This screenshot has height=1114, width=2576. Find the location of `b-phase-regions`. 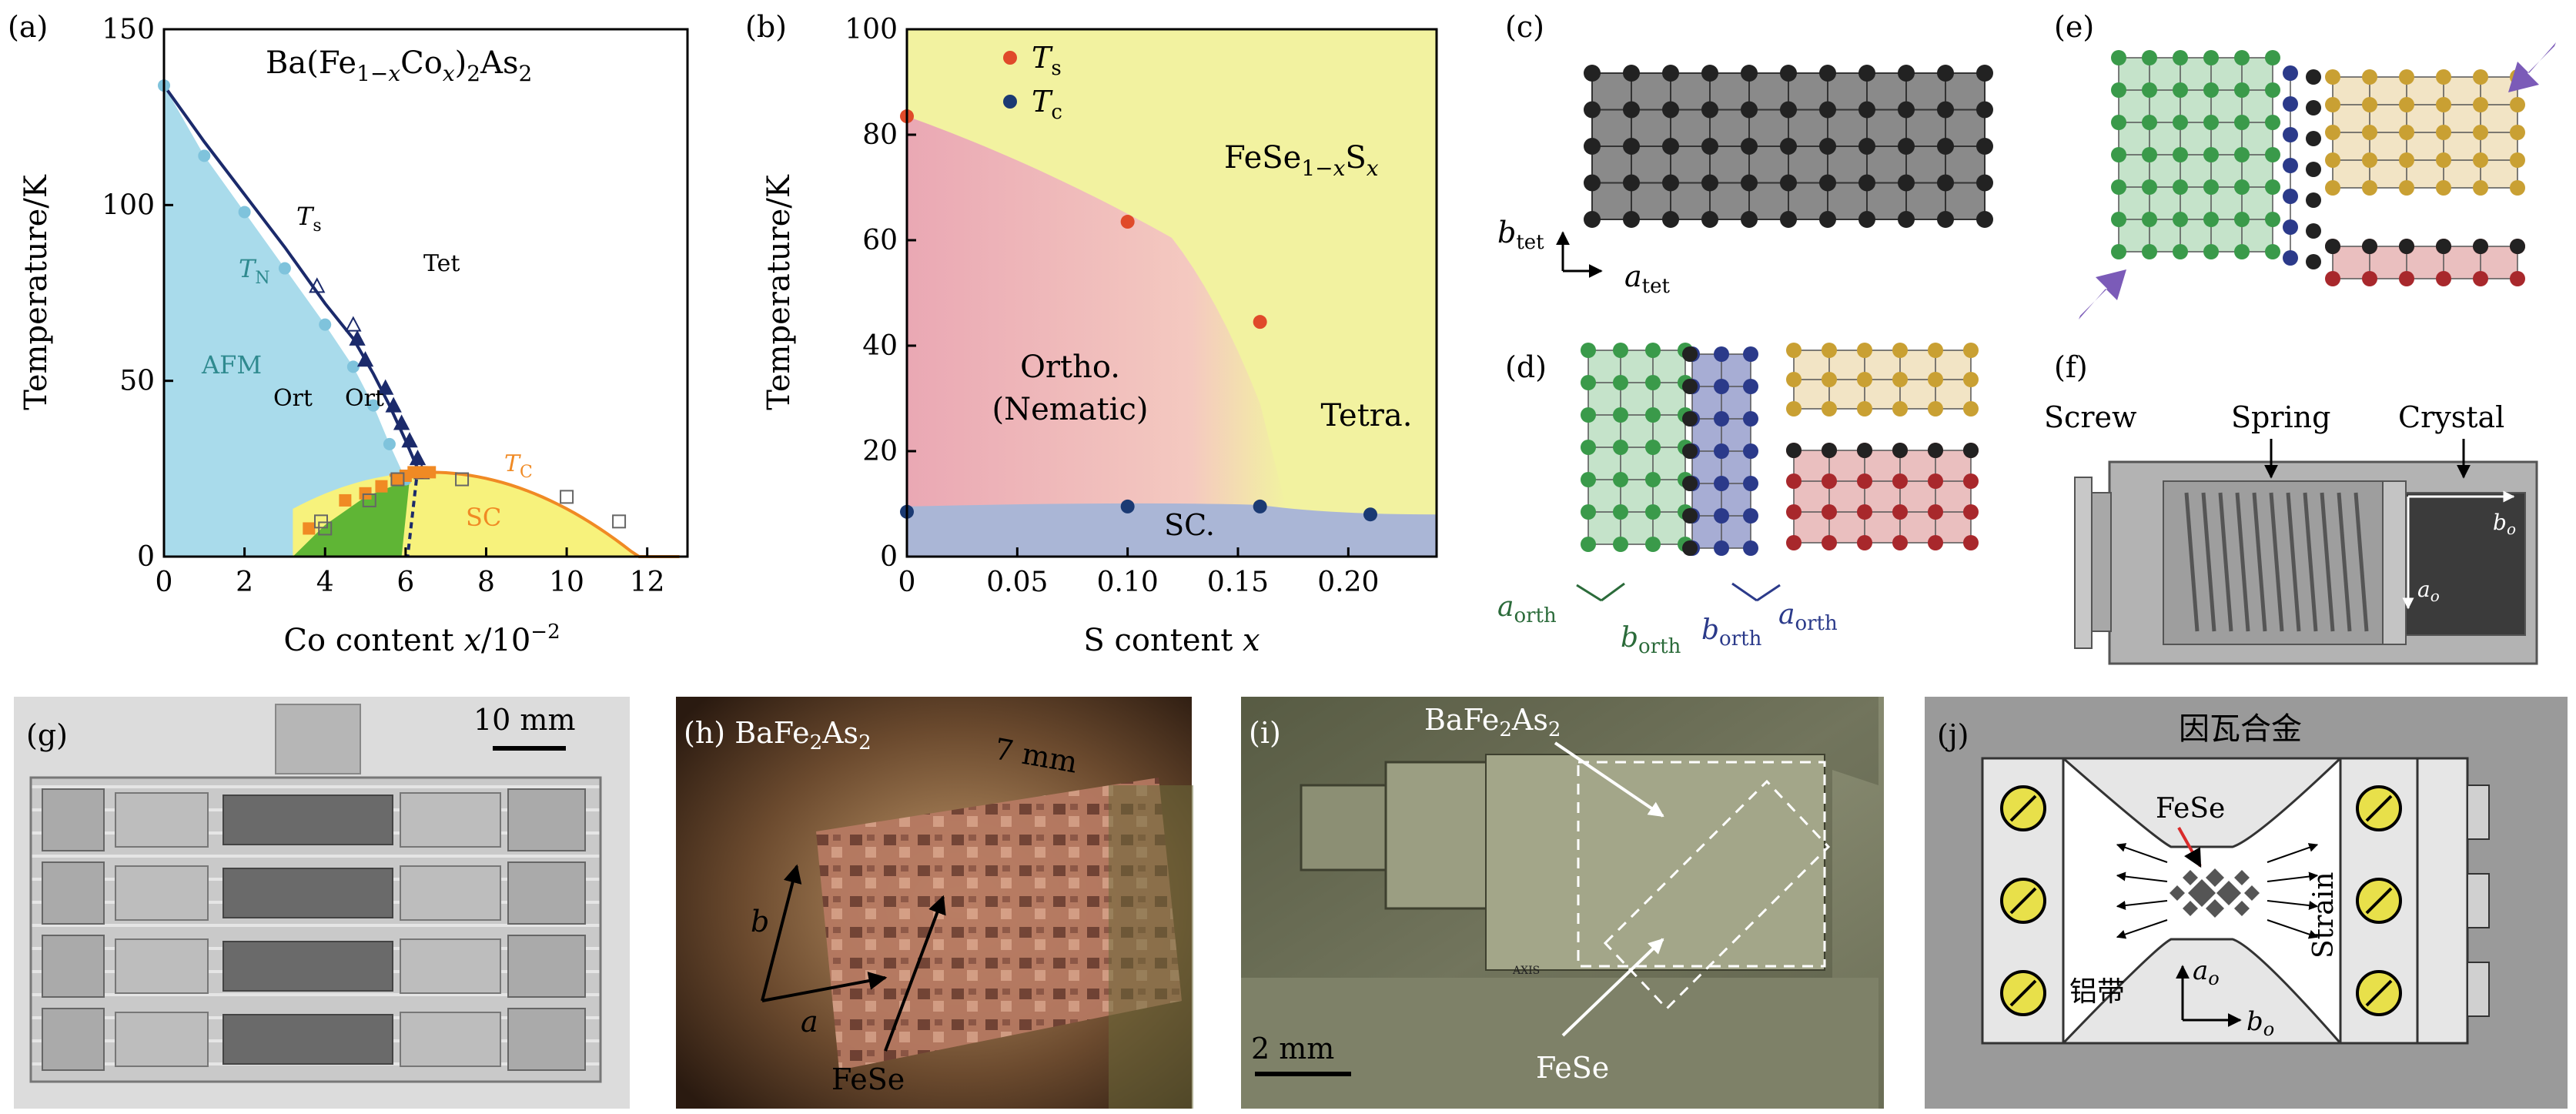

b-phase-regions is located at coordinates (1172, 293).